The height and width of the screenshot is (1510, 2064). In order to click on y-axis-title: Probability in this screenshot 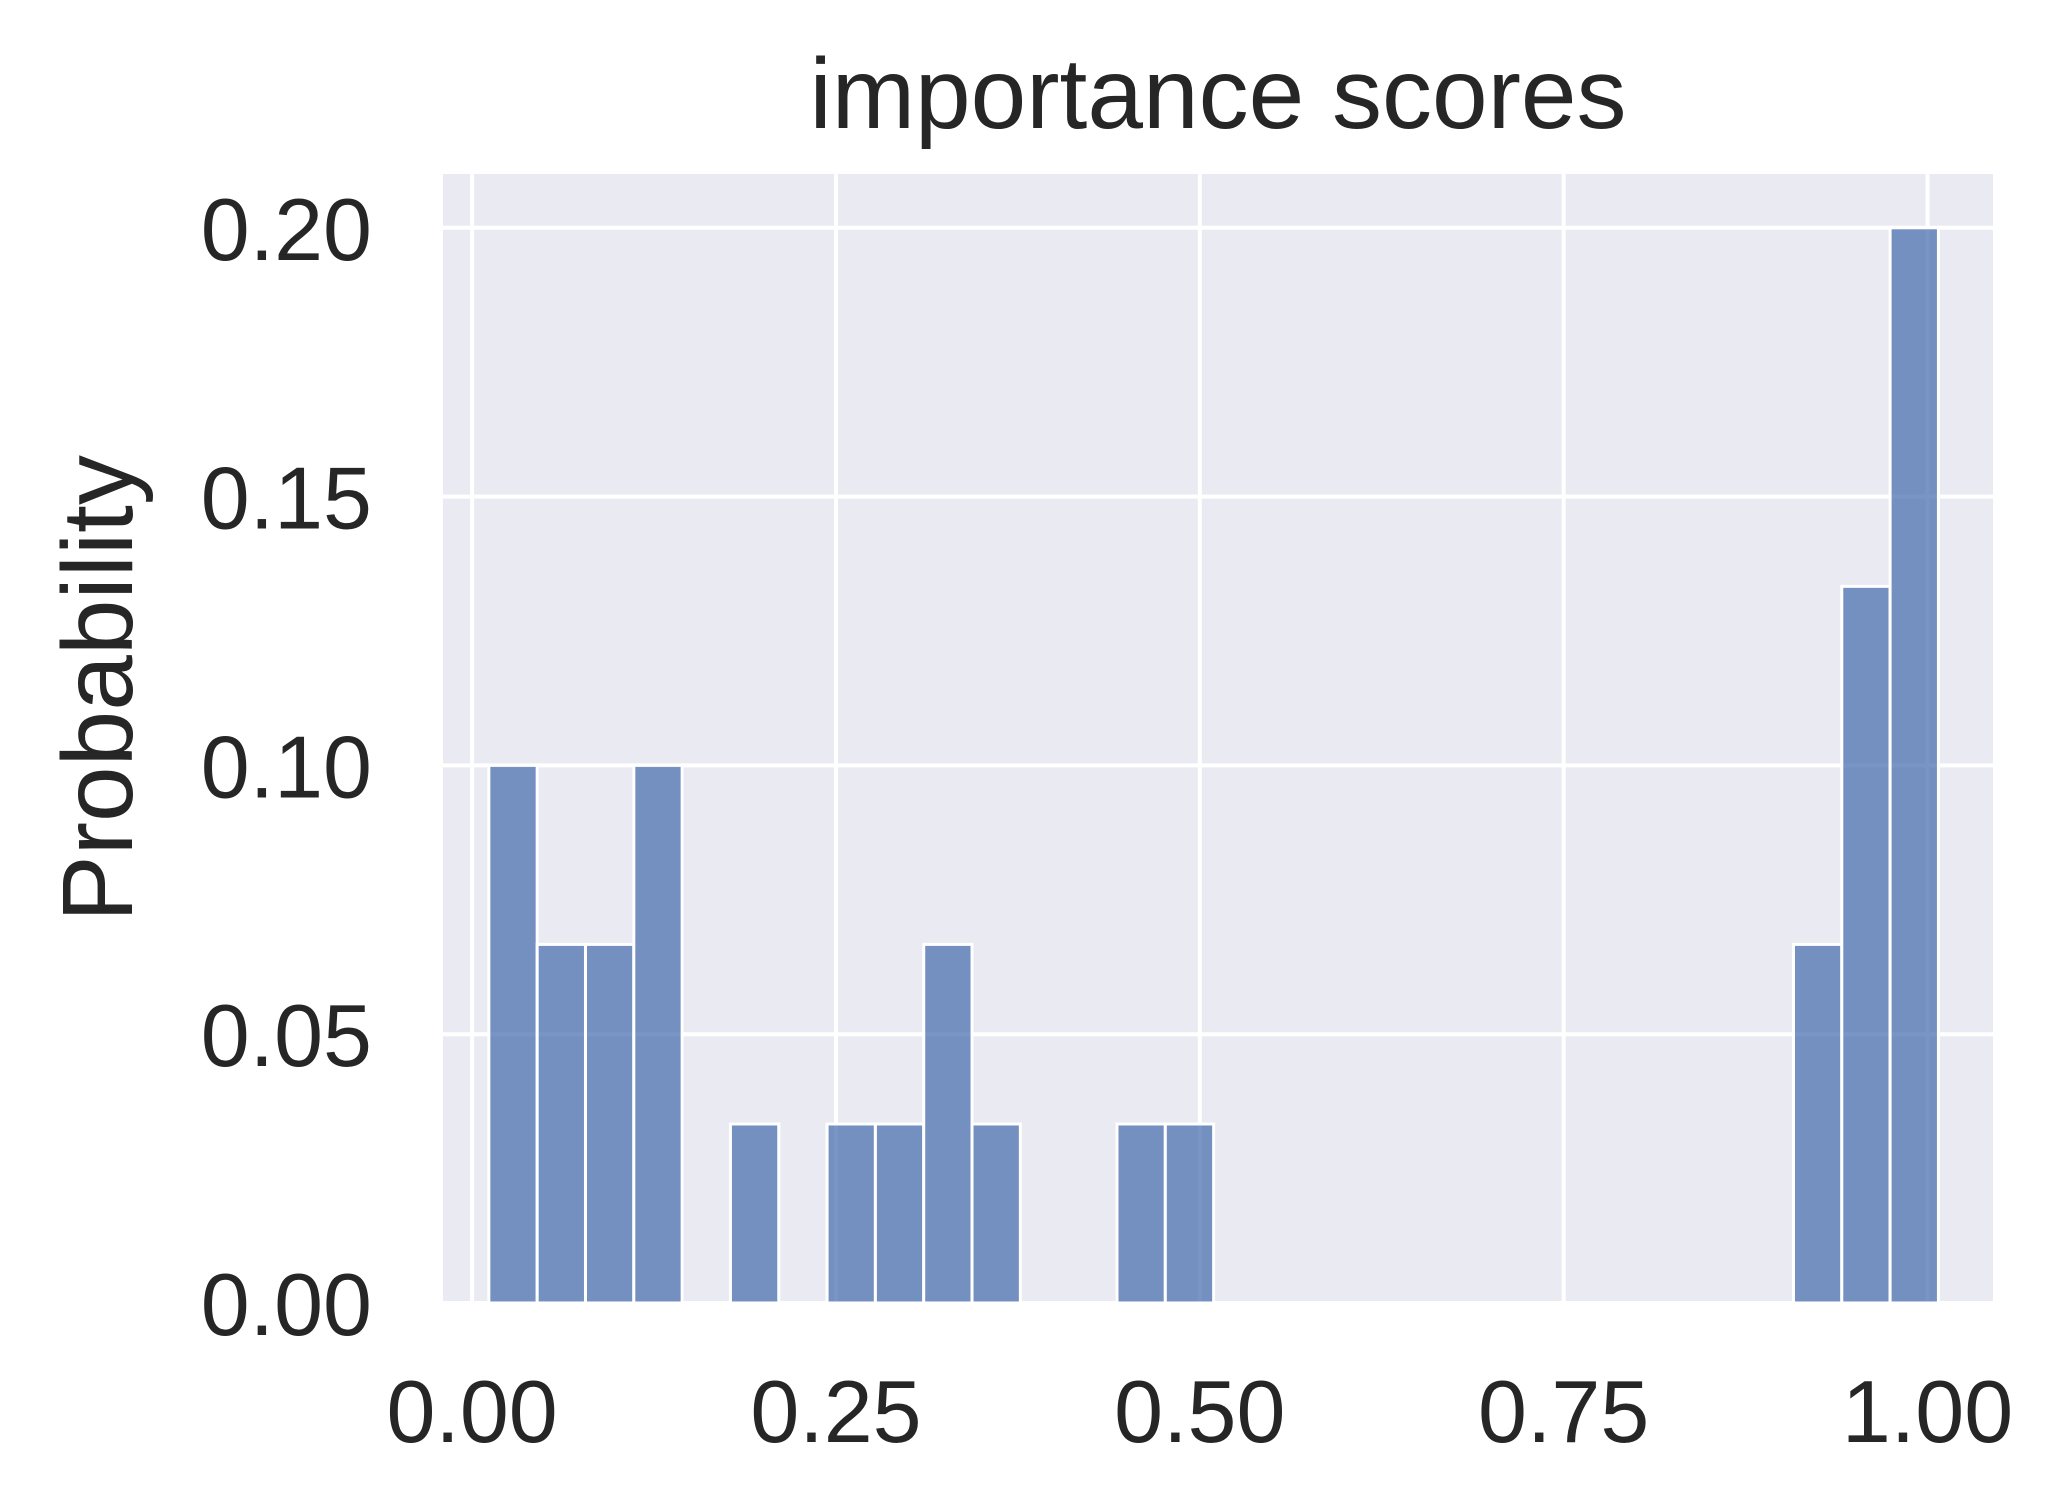, I will do `click(98, 688)`.